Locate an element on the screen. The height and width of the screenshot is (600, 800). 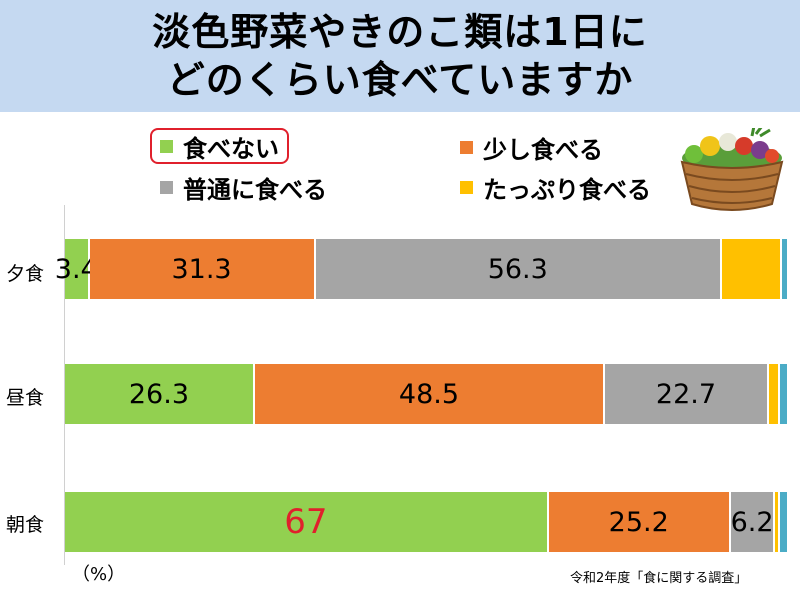
data-label: 56.3 is located at coordinates (517, 269).